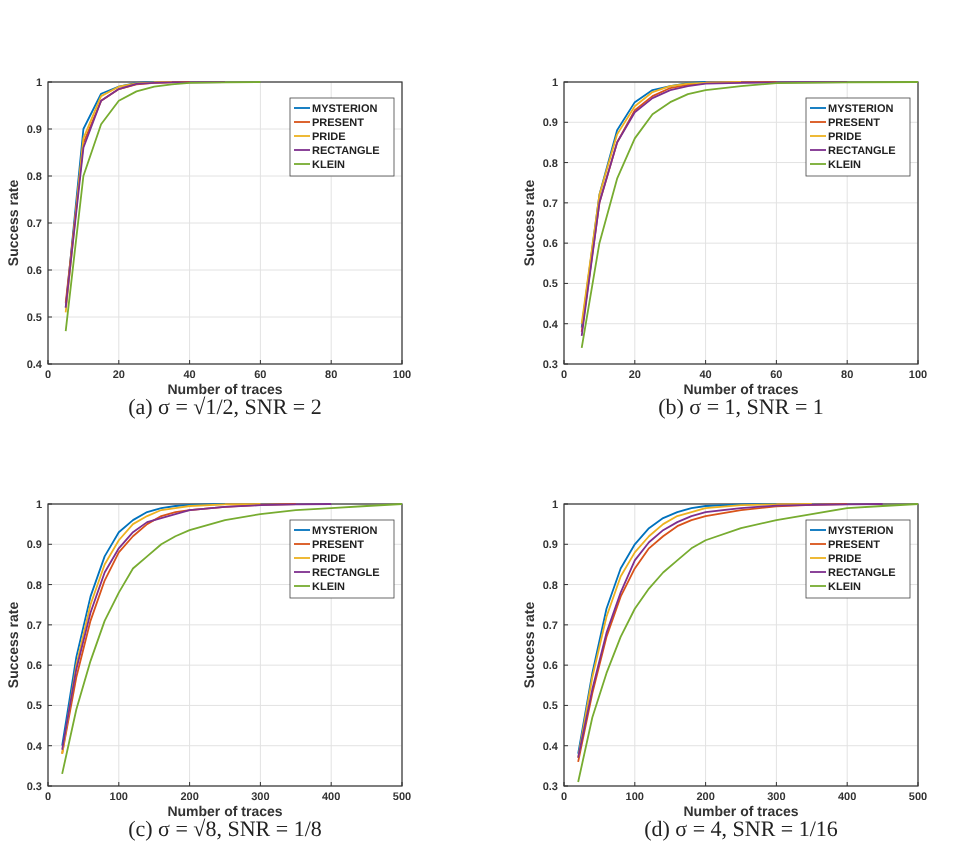  Describe the element at coordinates (225, 830) in the screenshot. I see `text: (c) σ = √8, SNR = 1/8` at that location.